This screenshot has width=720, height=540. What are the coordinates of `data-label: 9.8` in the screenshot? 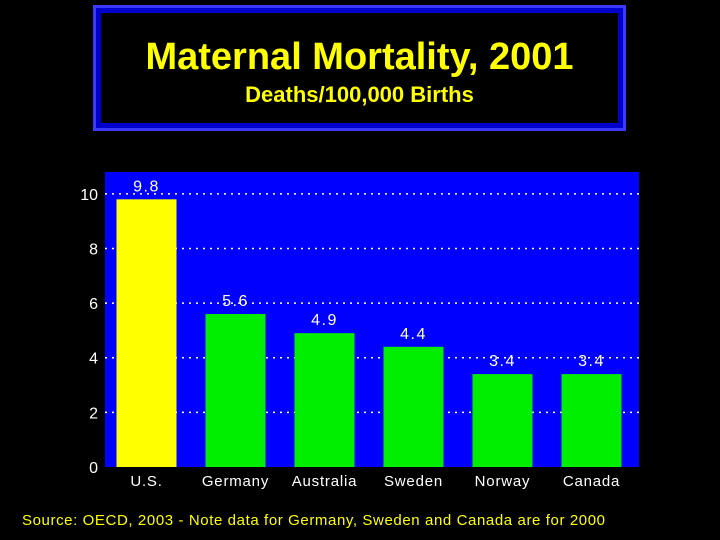 It's located at (146, 186).